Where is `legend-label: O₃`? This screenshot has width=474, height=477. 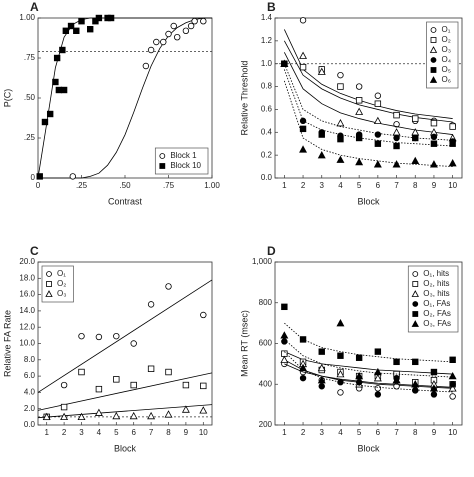
legend-label: O₃ is located at coordinates (61, 293).